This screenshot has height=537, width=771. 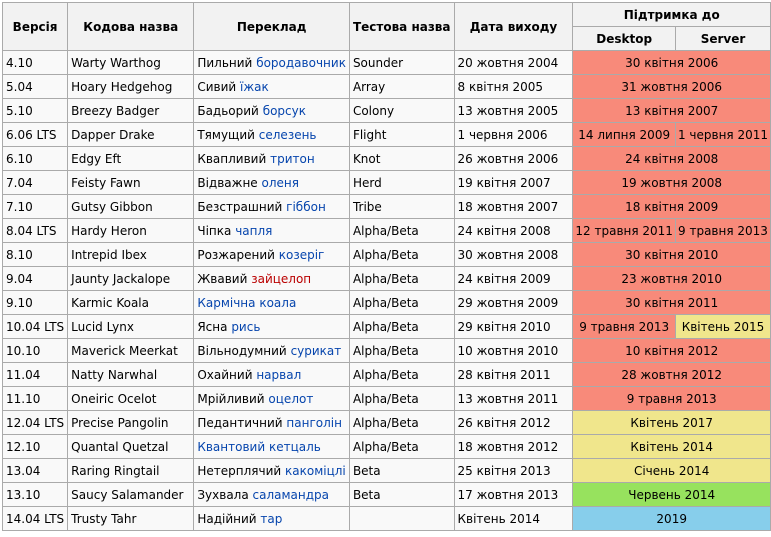 I want to click on release-date-cell: 17 жовтня 2013, so click(x=513, y=494).